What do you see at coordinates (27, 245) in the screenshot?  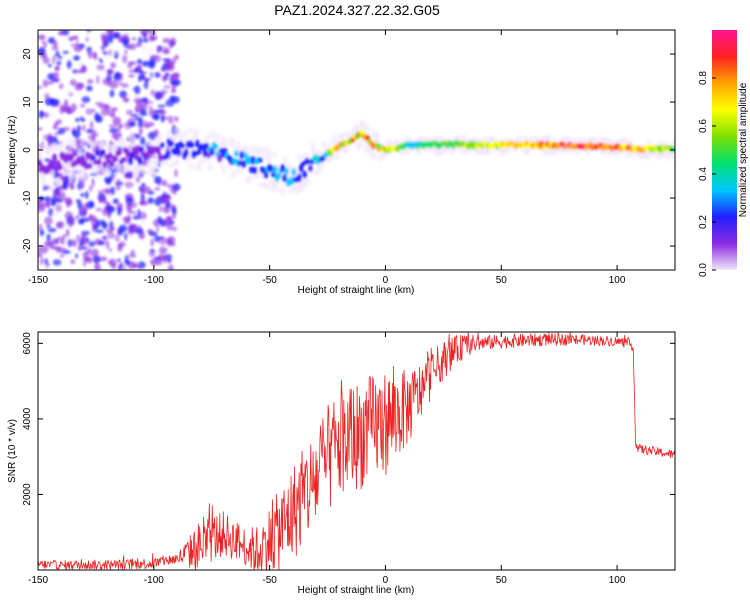 I see `y-tick-label: -20` at bounding box center [27, 245].